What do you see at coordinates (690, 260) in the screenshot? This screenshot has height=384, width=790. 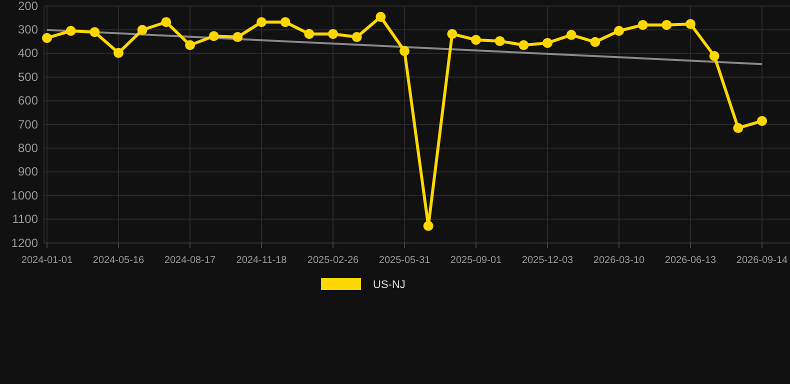 I see `x-tick-label: 2026-06-13` at bounding box center [690, 260].